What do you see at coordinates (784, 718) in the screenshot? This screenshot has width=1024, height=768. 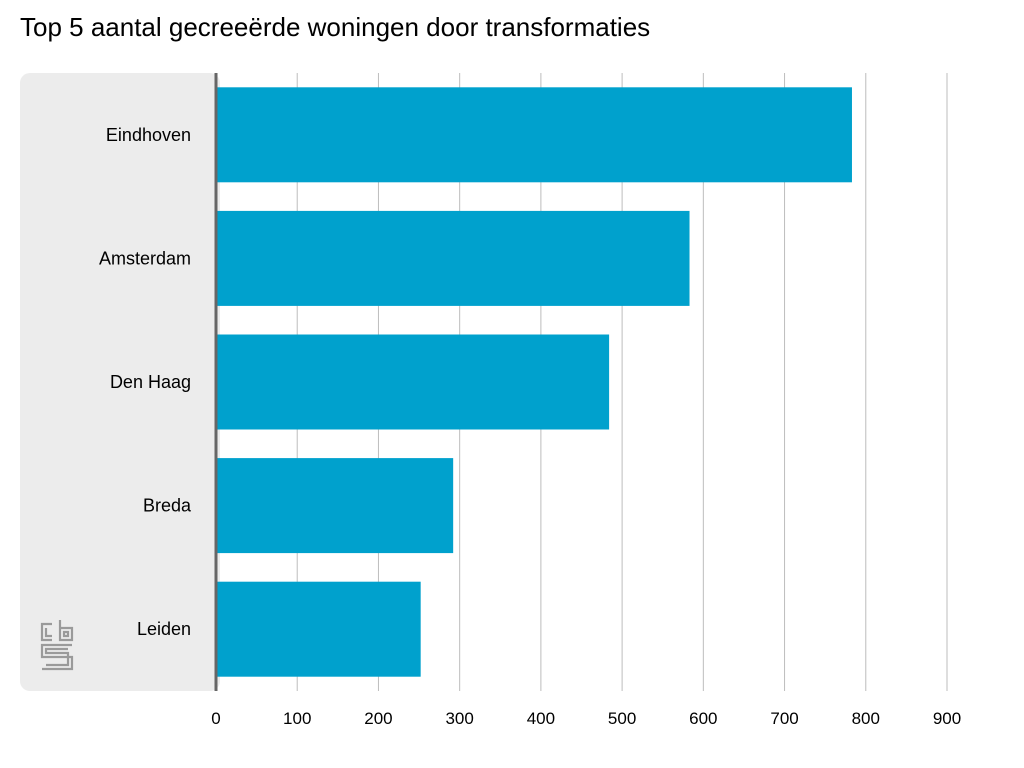 I see `x-tick-label: 700` at bounding box center [784, 718].